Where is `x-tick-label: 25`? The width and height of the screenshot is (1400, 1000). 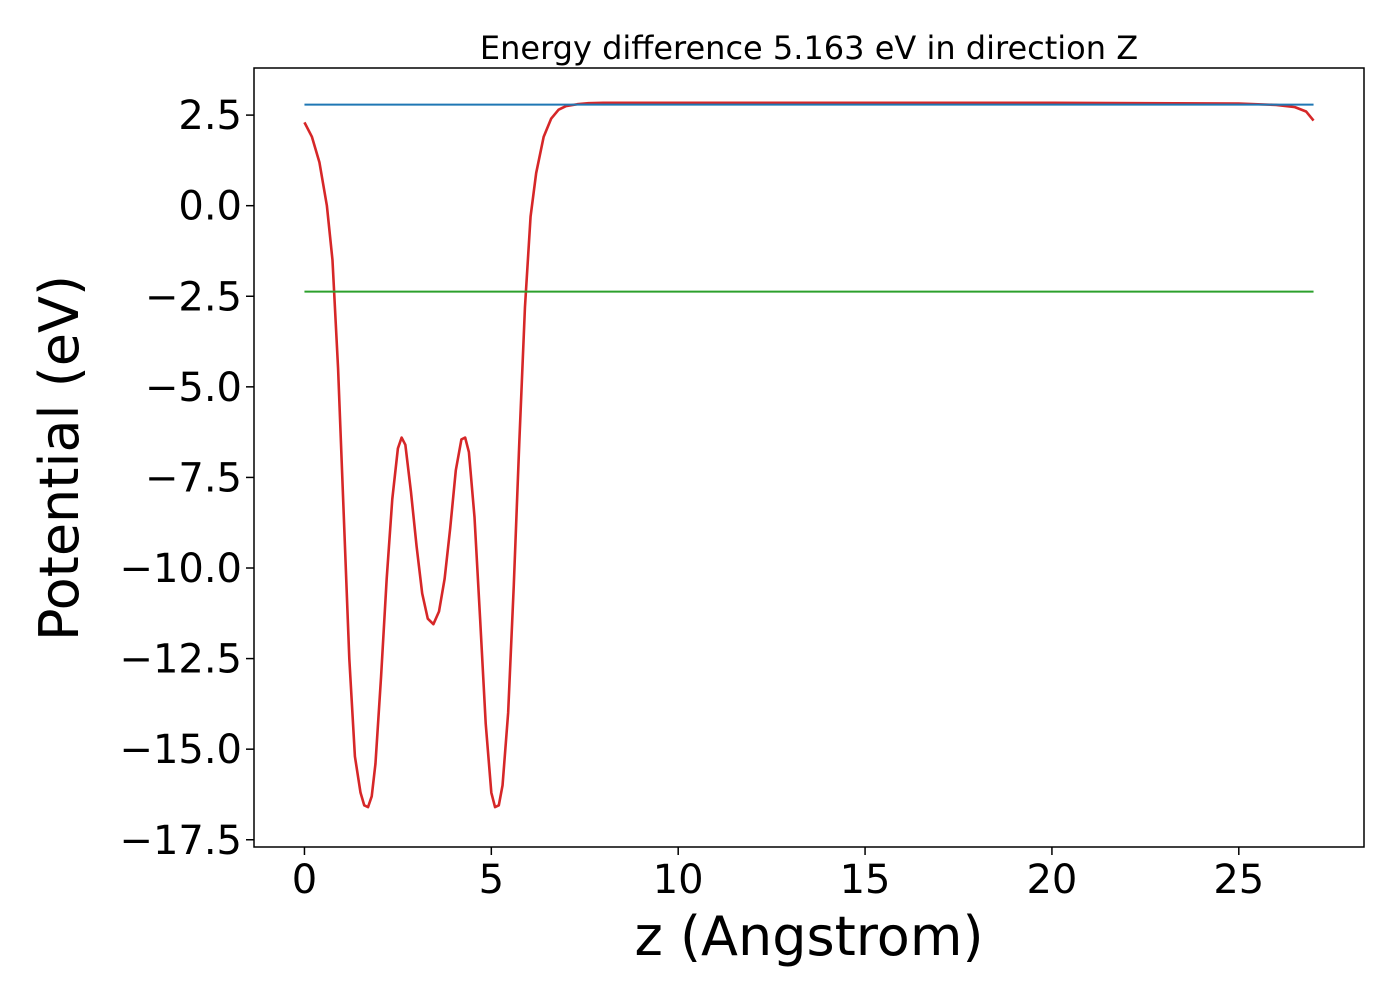
x-tick-label: 25 is located at coordinates (1238, 880).